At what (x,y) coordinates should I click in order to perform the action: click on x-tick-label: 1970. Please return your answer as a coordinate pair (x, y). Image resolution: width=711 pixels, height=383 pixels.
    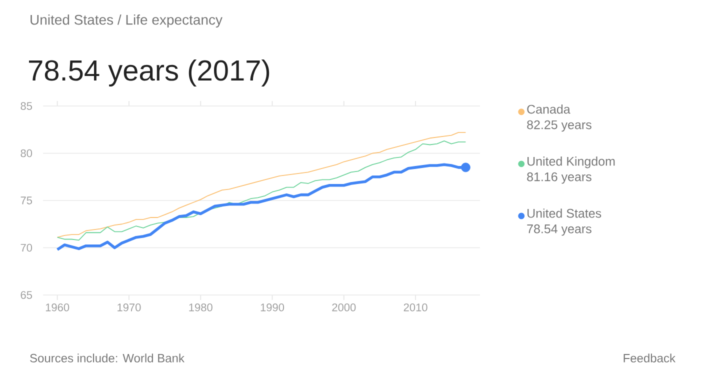
    Looking at the image, I should click on (129, 308).